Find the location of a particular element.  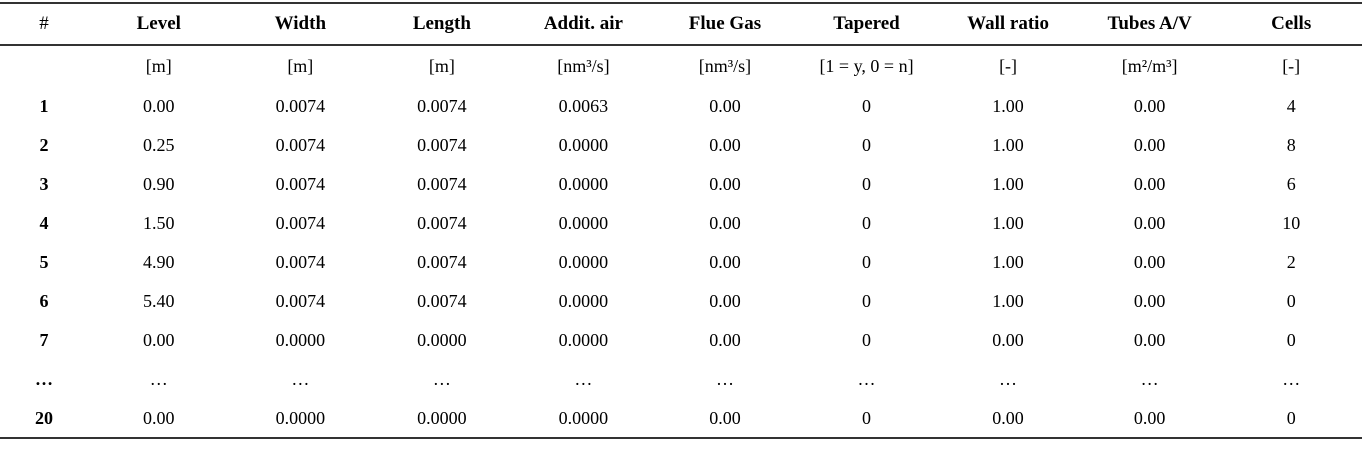

table-row: 6 5.40 0.0074 0.0074 0.0000 0.00 0 1.00 0.00 0 is located at coordinates (681, 301).